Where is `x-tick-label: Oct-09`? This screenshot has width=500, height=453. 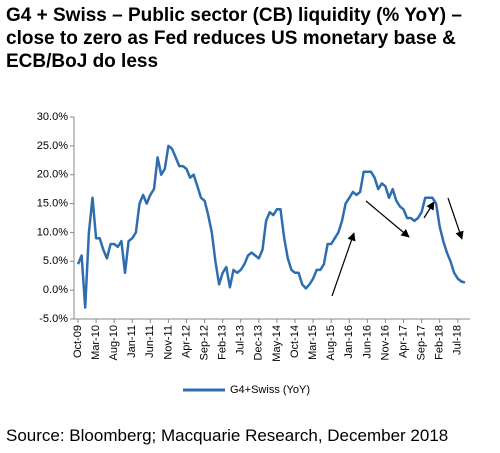
x-tick-label: Oct-09 is located at coordinates (78, 341).